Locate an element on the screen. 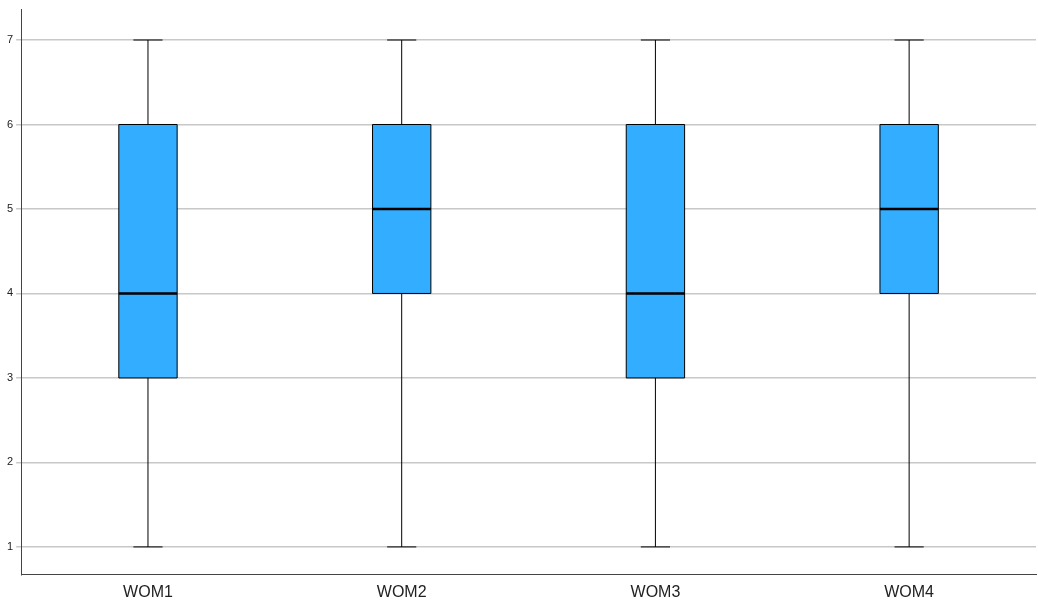  y-tick-label: 5 is located at coordinates (10, 208).